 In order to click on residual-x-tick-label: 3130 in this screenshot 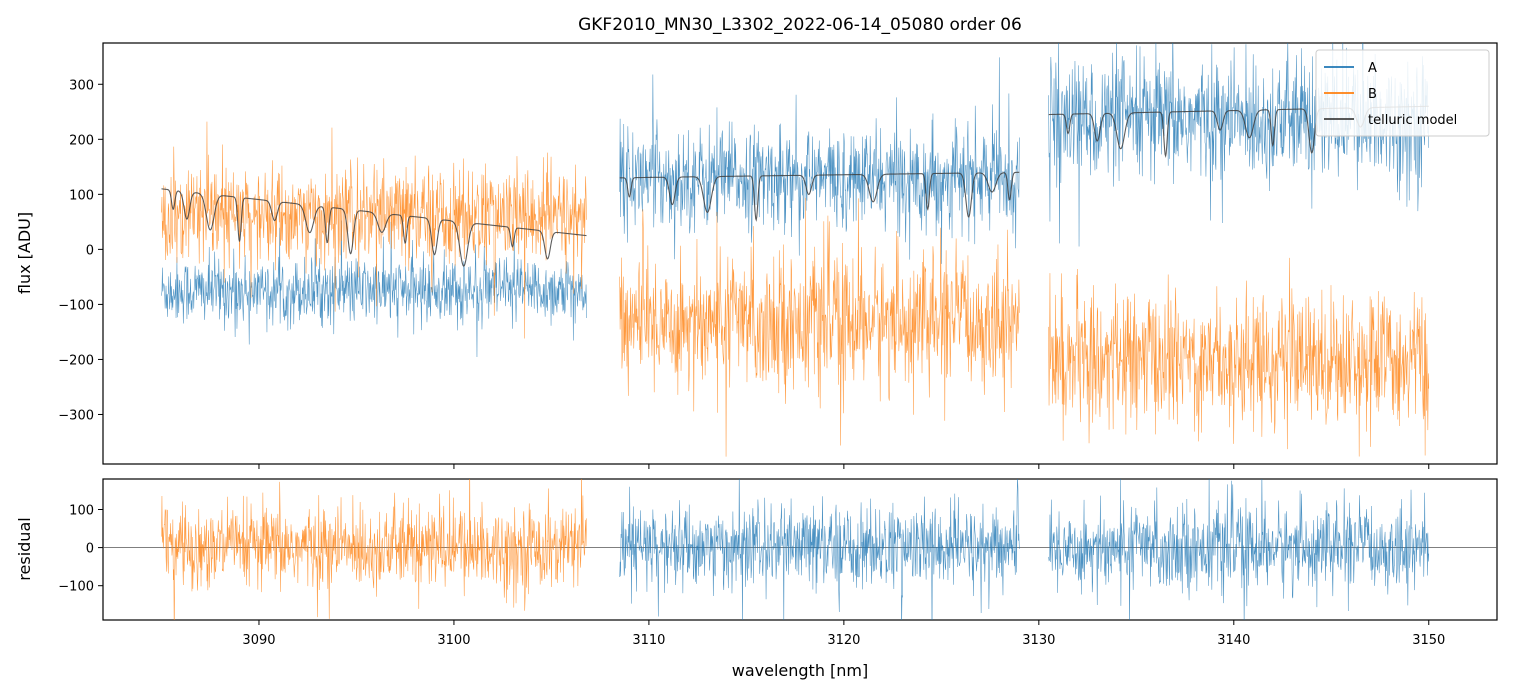, I will do `click(1038, 640)`.